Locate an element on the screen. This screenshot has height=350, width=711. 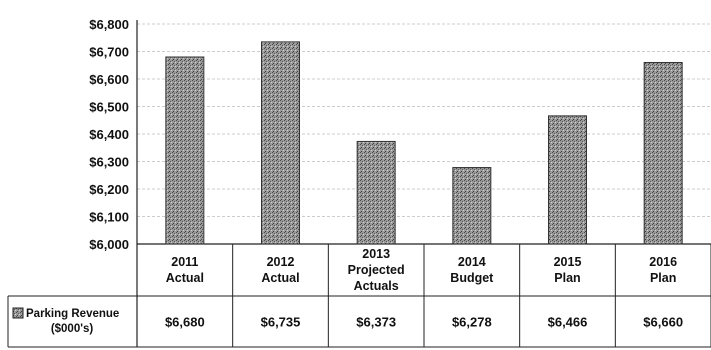
data-label-2012: $6,735 is located at coordinates (281, 322).